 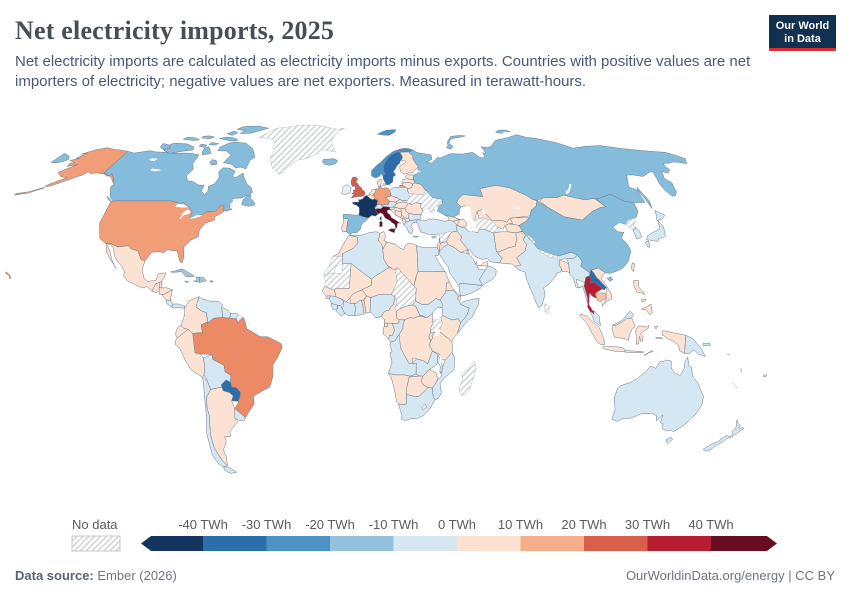 What do you see at coordinates (583, 524) in the screenshot?
I see `svg-text: 20 TWh` at bounding box center [583, 524].